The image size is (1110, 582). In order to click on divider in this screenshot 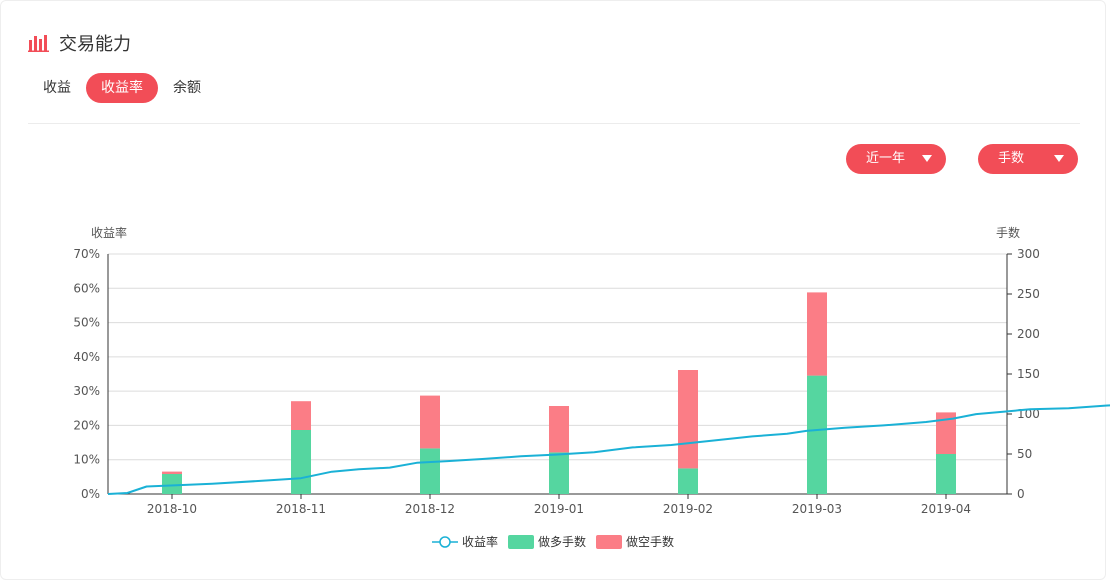, I will do `click(554, 123)`.